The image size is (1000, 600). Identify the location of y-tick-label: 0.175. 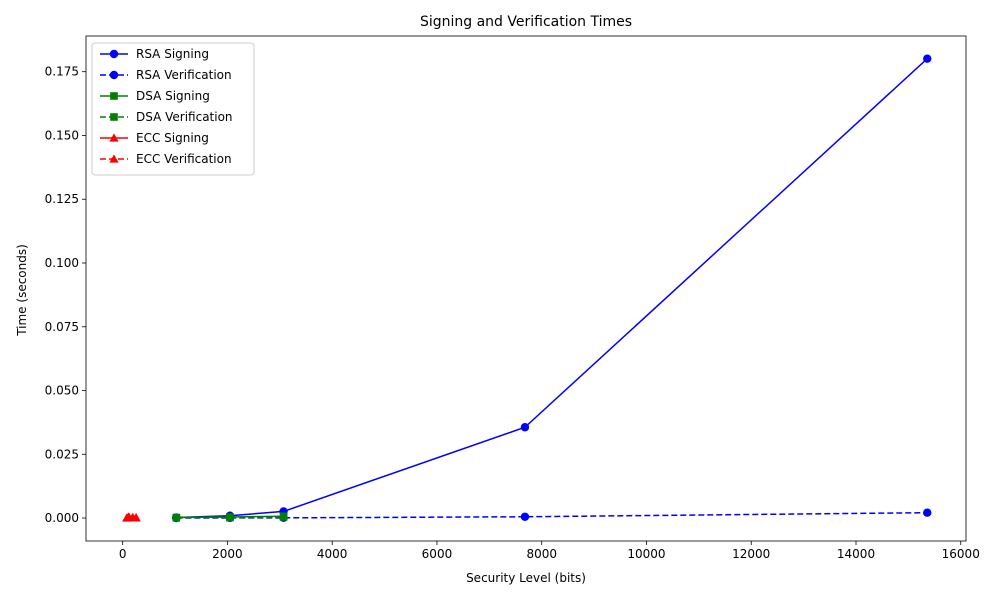
(62, 72).